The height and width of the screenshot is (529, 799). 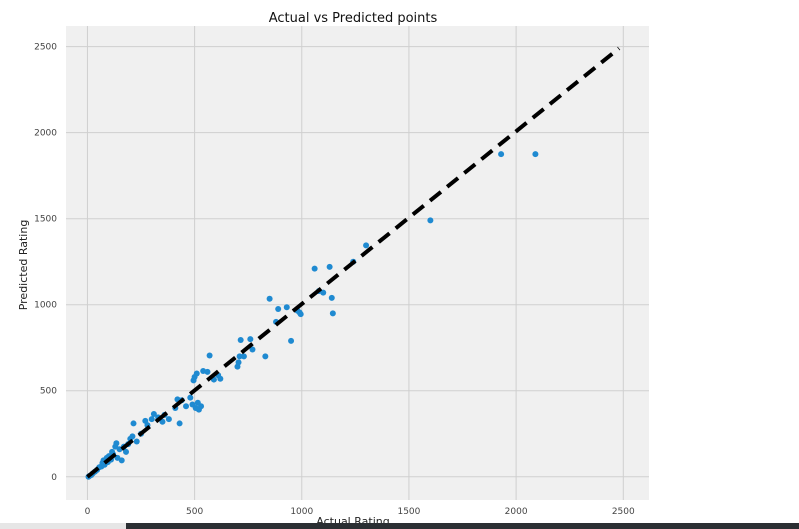 What do you see at coordinates (194, 512) in the screenshot?
I see `x-tick-label: 500` at bounding box center [194, 512].